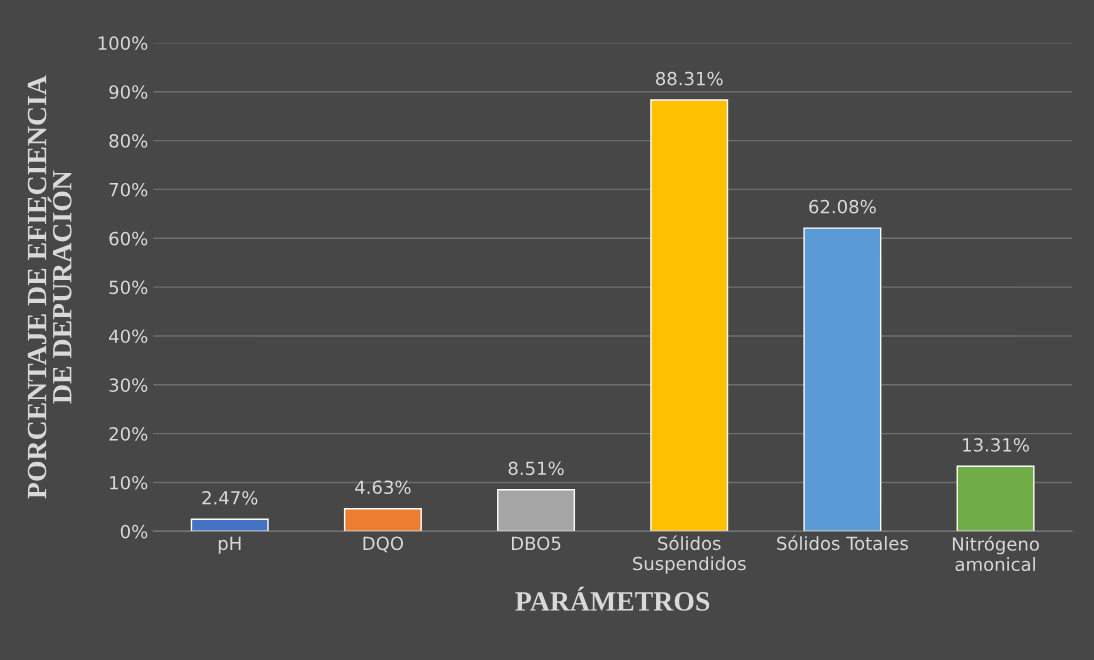 This screenshot has width=1094, height=660. I want to click on y-tick-label: 10%, so click(129, 482).